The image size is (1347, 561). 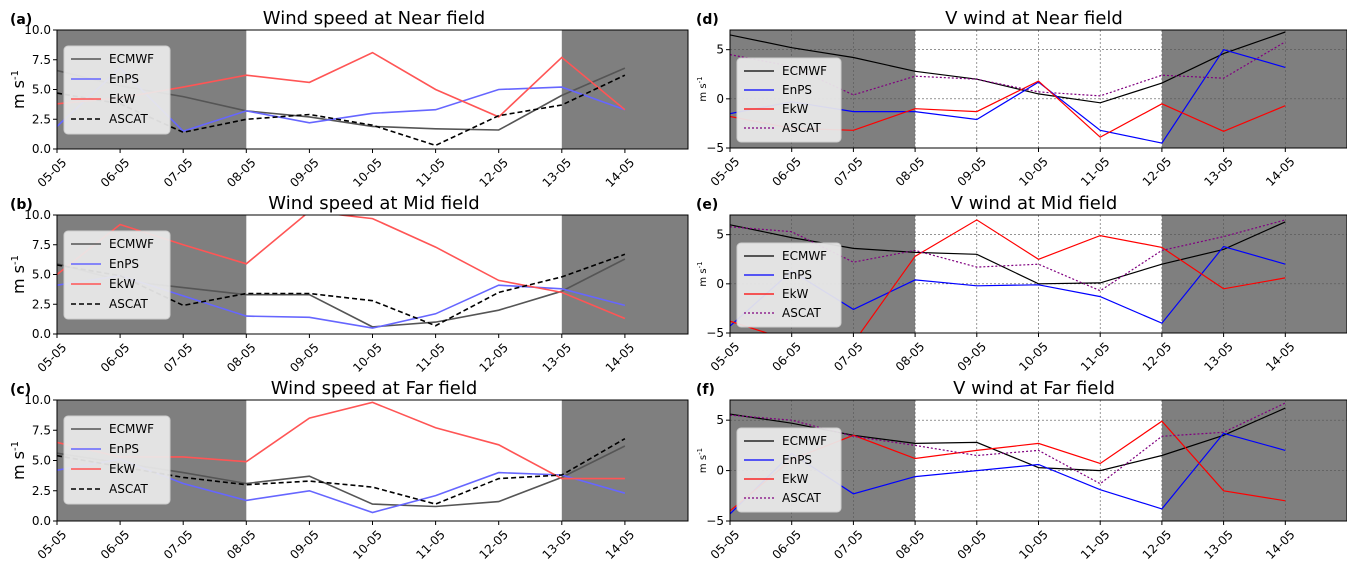 I want to click on series-line-ecmwf, so click(x=1008, y=67).